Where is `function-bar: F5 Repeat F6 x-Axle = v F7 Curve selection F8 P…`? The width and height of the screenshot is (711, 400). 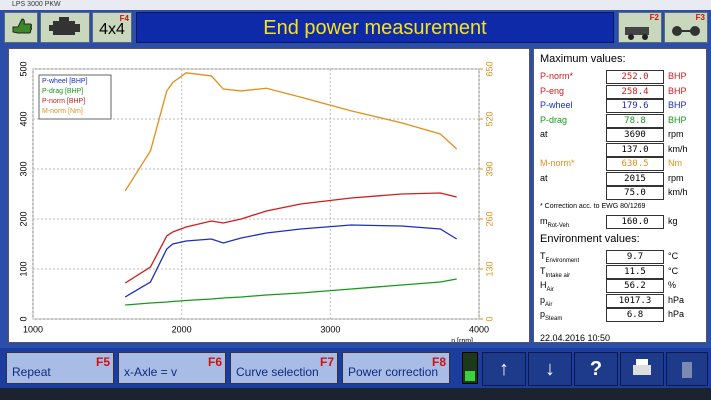 function-bar: F5 Repeat F6 x-Axle = v F7 Curve selection F8 P… is located at coordinates (355, 368).